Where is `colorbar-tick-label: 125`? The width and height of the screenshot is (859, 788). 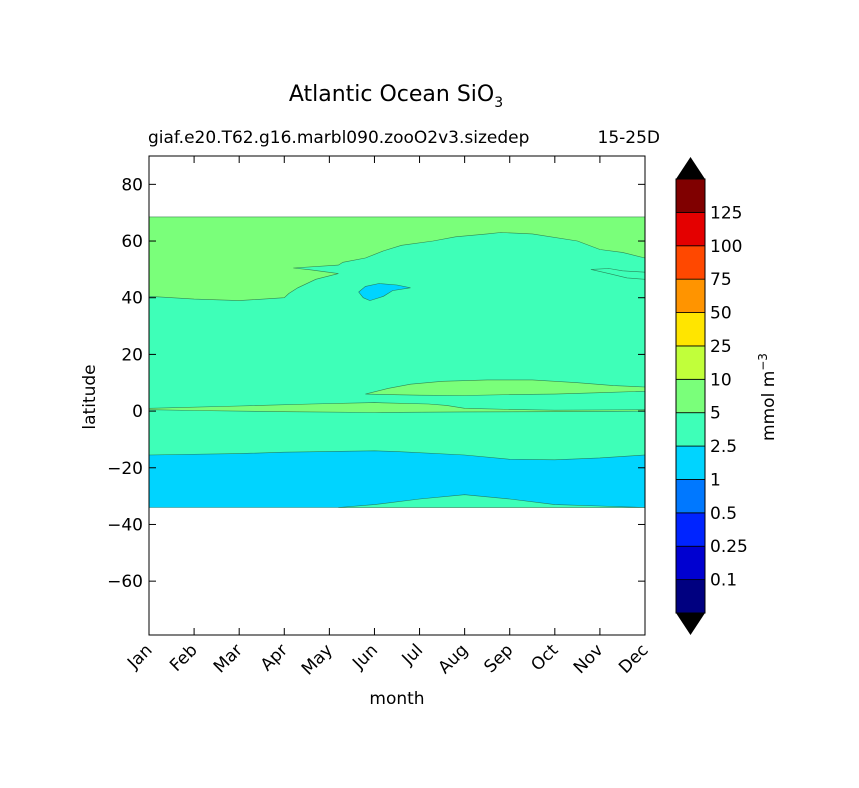
colorbar-tick-label: 125 is located at coordinates (726, 213).